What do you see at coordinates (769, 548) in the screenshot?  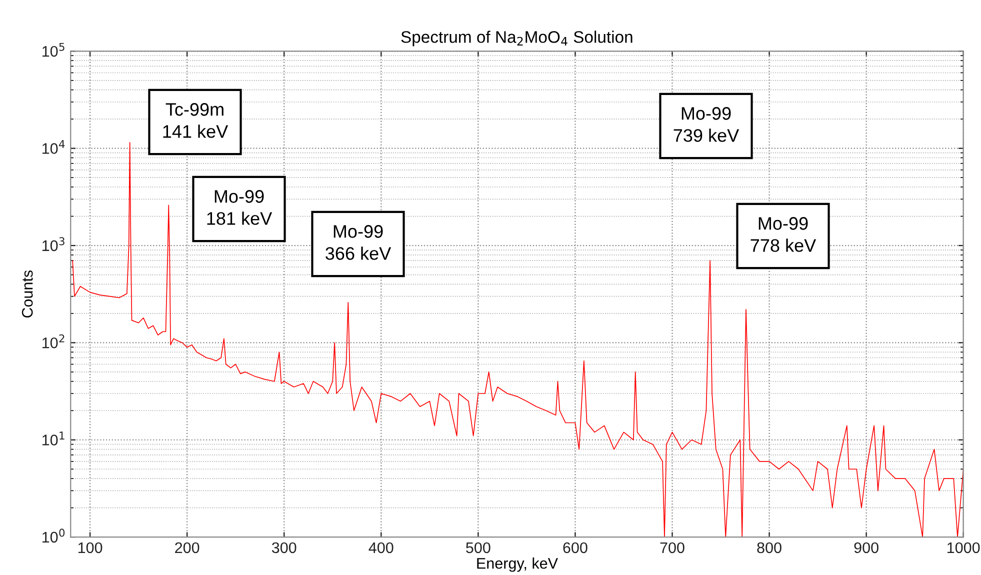 I see `x-tick-label: 800` at bounding box center [769, 548].